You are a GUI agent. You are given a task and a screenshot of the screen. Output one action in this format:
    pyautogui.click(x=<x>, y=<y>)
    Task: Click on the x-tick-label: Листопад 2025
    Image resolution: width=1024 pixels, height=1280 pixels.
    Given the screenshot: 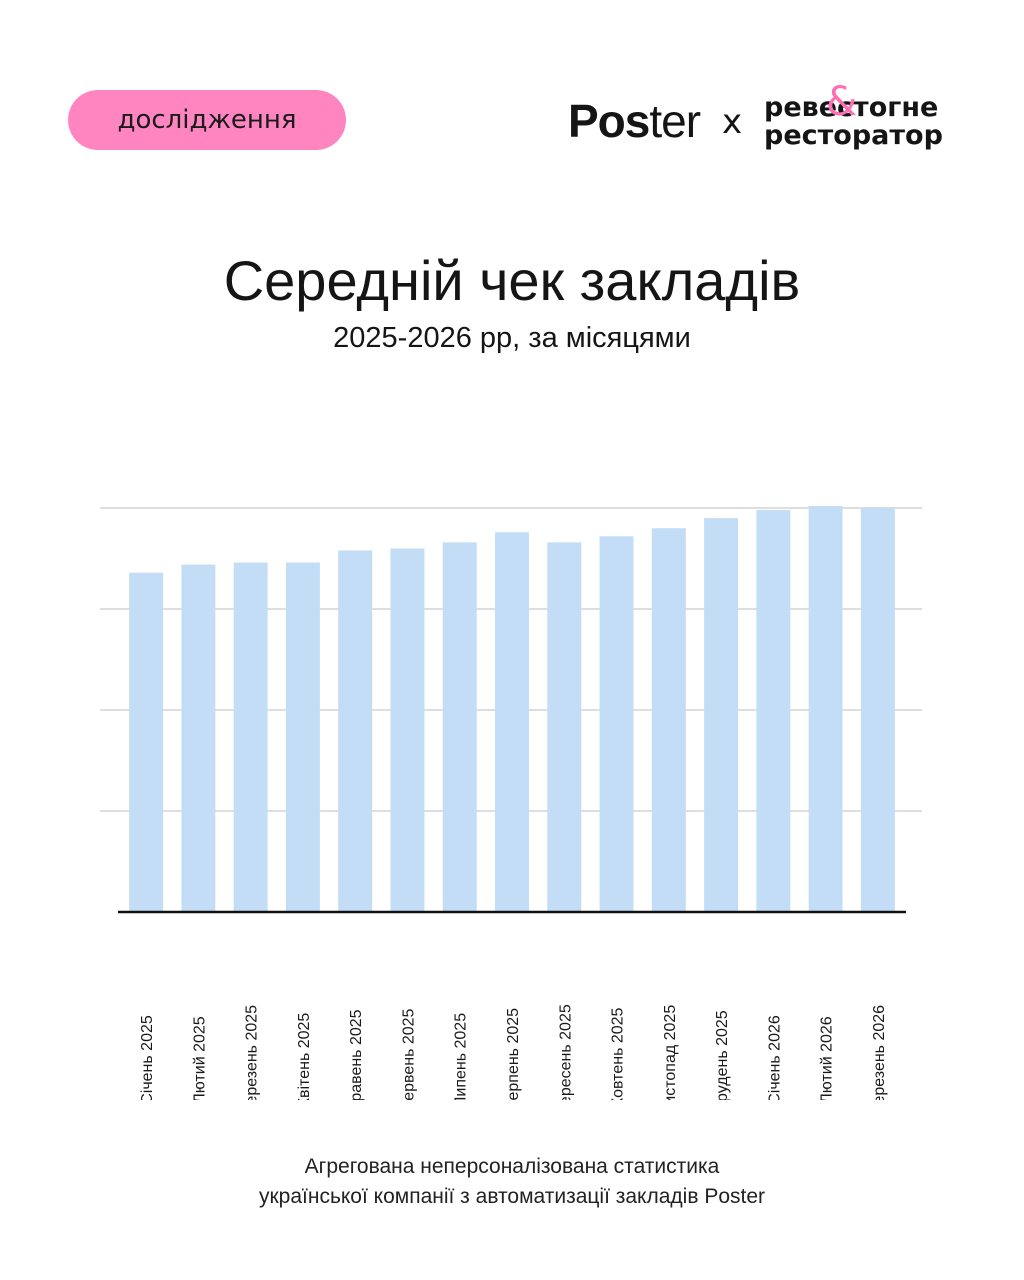 What is the action you would take?
    pyautogui.click(x=670, y=1052)
    